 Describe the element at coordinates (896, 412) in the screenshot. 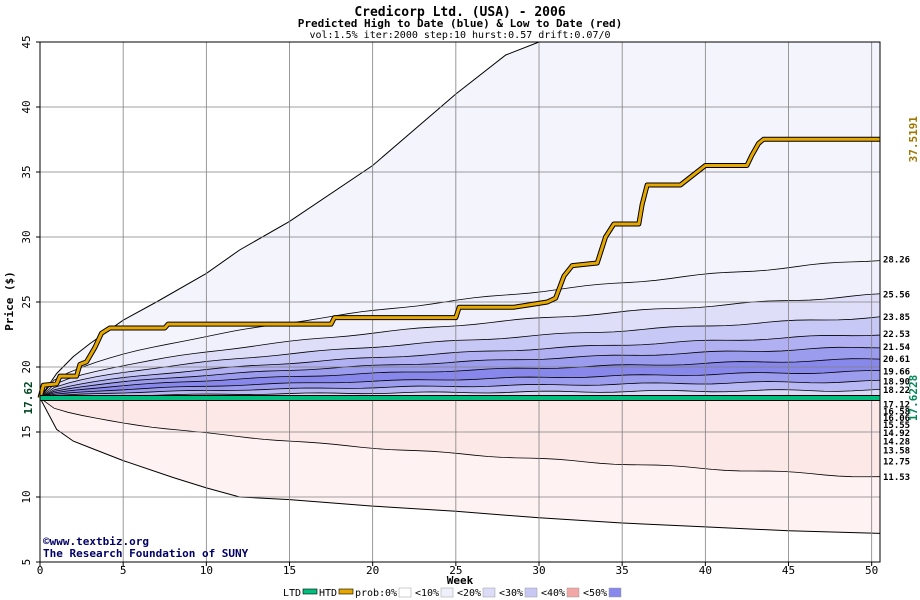

I see `lower-band-label-1: 16.58` at that location.